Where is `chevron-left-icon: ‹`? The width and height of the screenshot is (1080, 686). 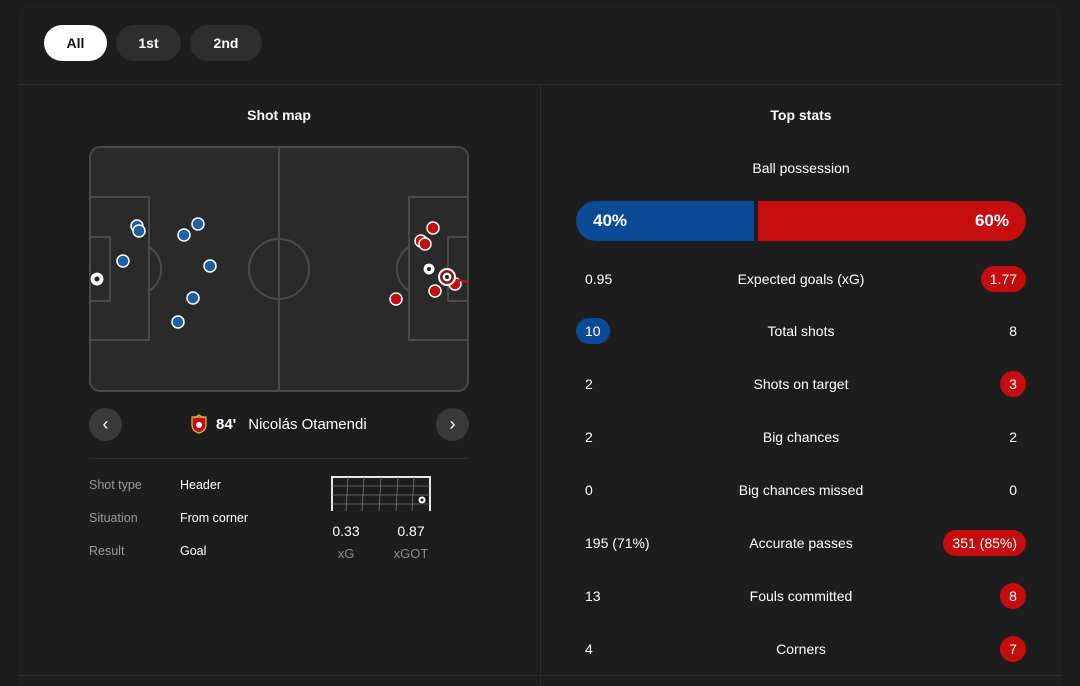 chevron-left-icon: ‹ is located at coordinates (105, 424).